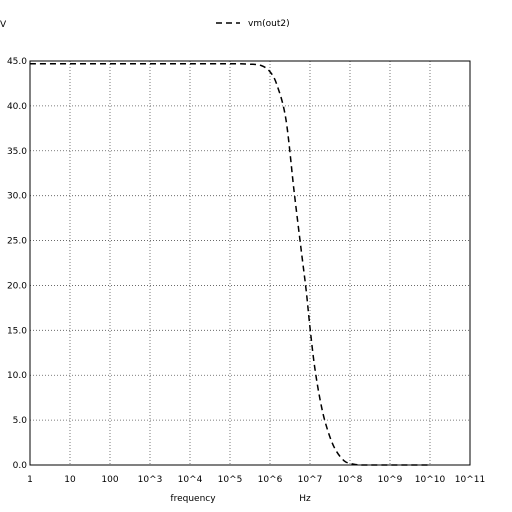 The height and width of the screenshot is (512, 512). Describe the element at coordinates (310, 480) in the screenshot. I see `x-tick-label: 10^7` at that location.